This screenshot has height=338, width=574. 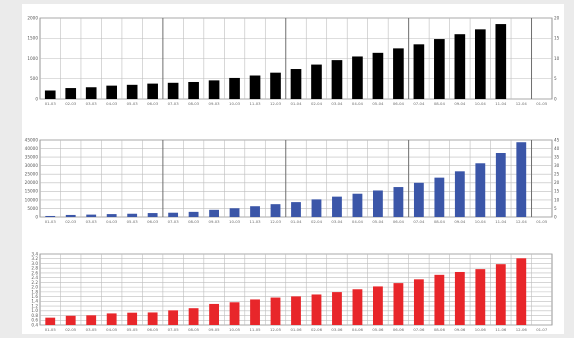 What do you see at coordinates (34, 78) in the screenshot?
I see `y-tick-label: 500` at bounding box center [34, 78].